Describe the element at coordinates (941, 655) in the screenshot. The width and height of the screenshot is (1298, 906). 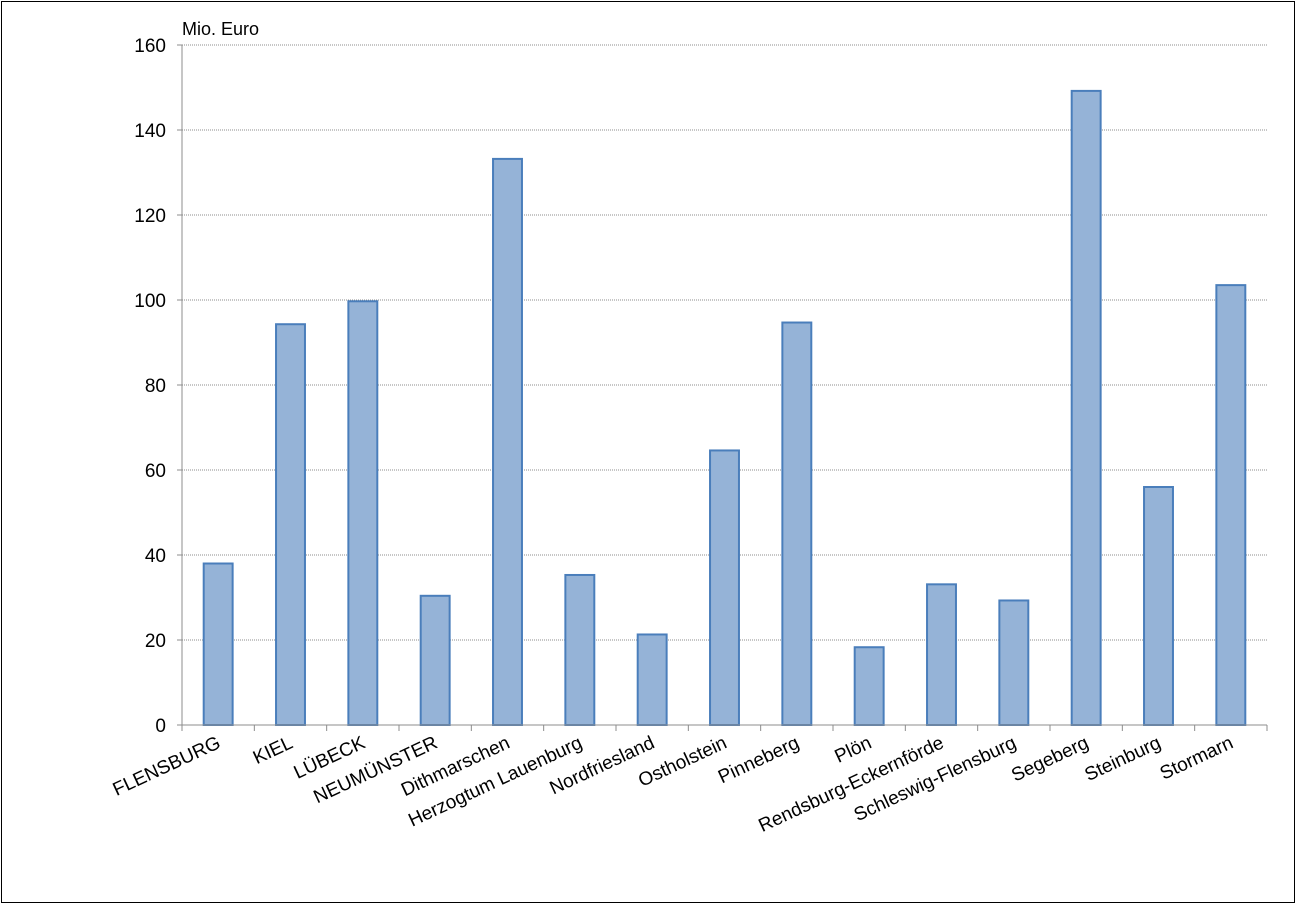
I see `bar-rendsburg-eckernförde` at that location.